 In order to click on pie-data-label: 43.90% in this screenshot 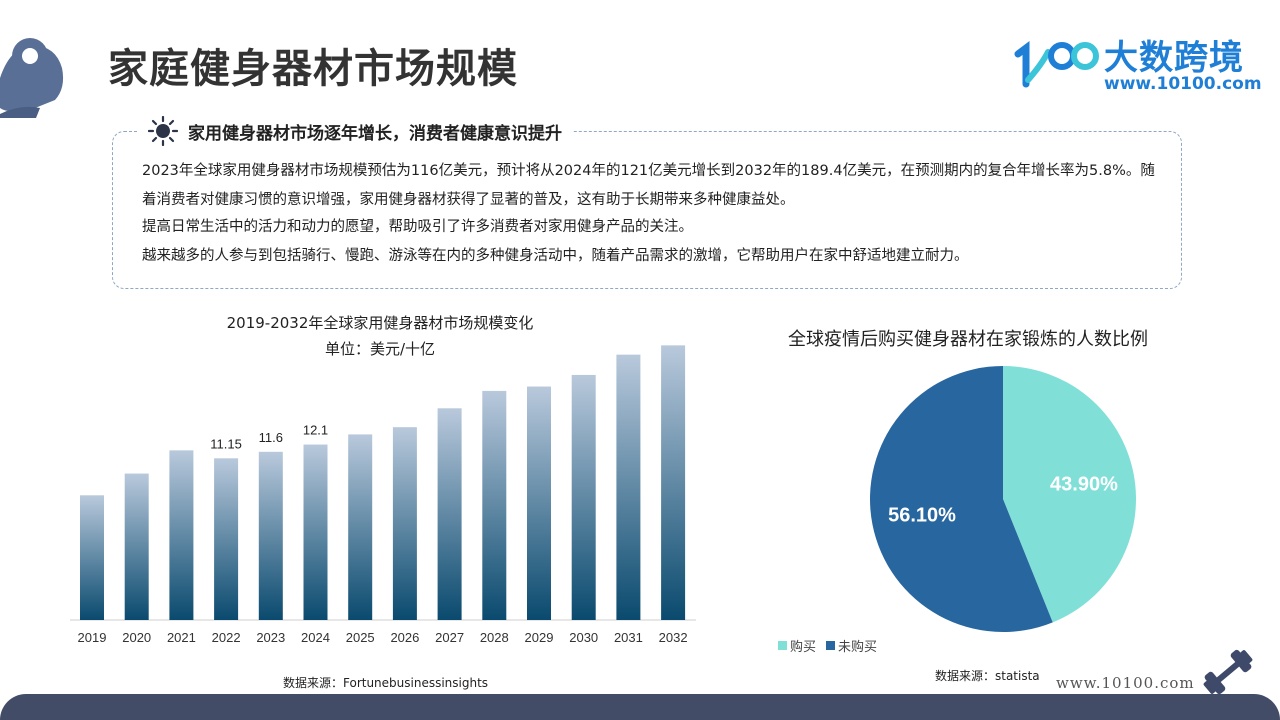, I will do `click(1084, 484)`.